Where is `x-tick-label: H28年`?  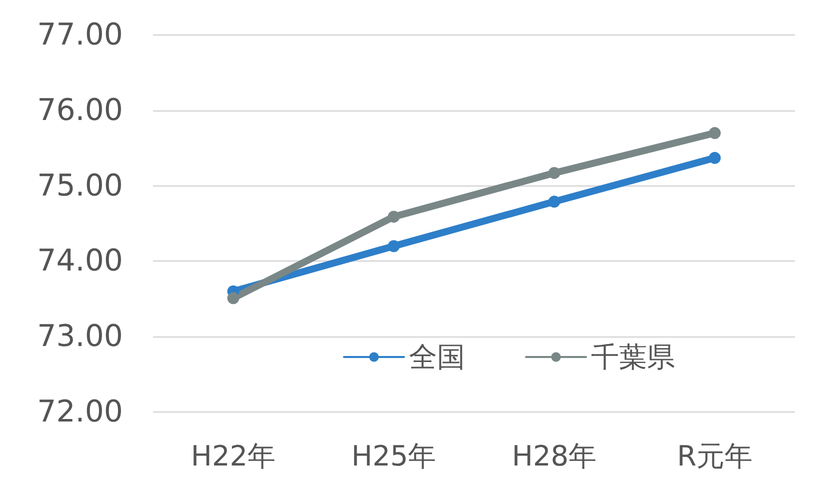 x-tick-label: H28年 is located at coordinates (554, 456).